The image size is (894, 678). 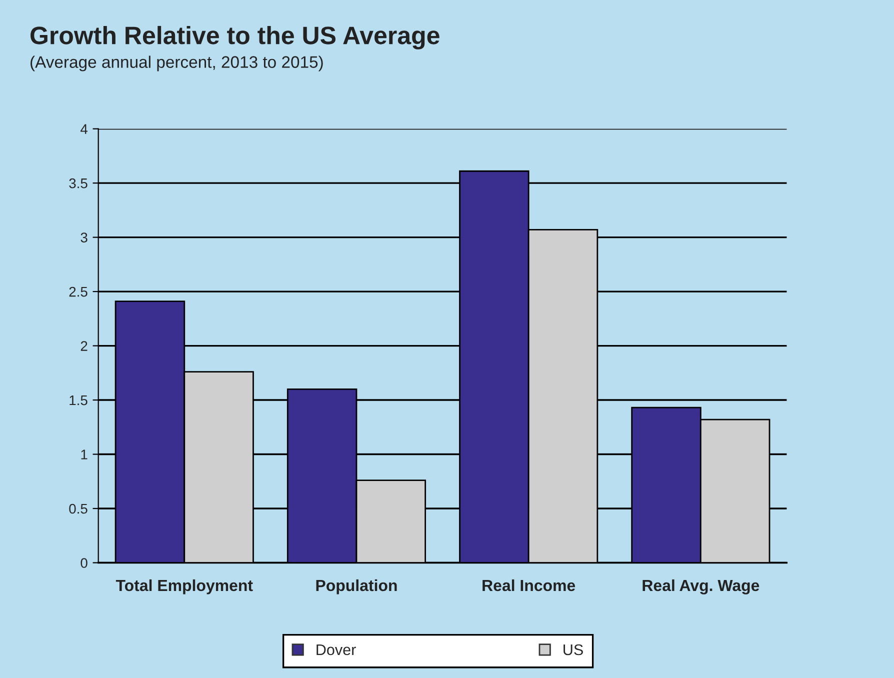 I want to click on x-tick-label: Total Employment, so click(x=184, y=586).